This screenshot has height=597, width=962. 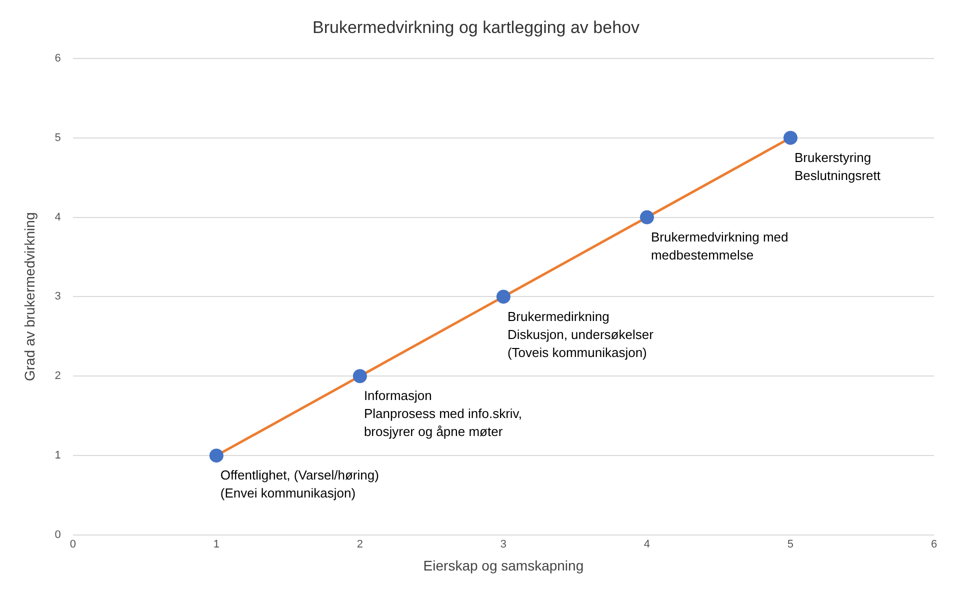 I want to click on y-tick-label: 2, so click(x=57, y=376).